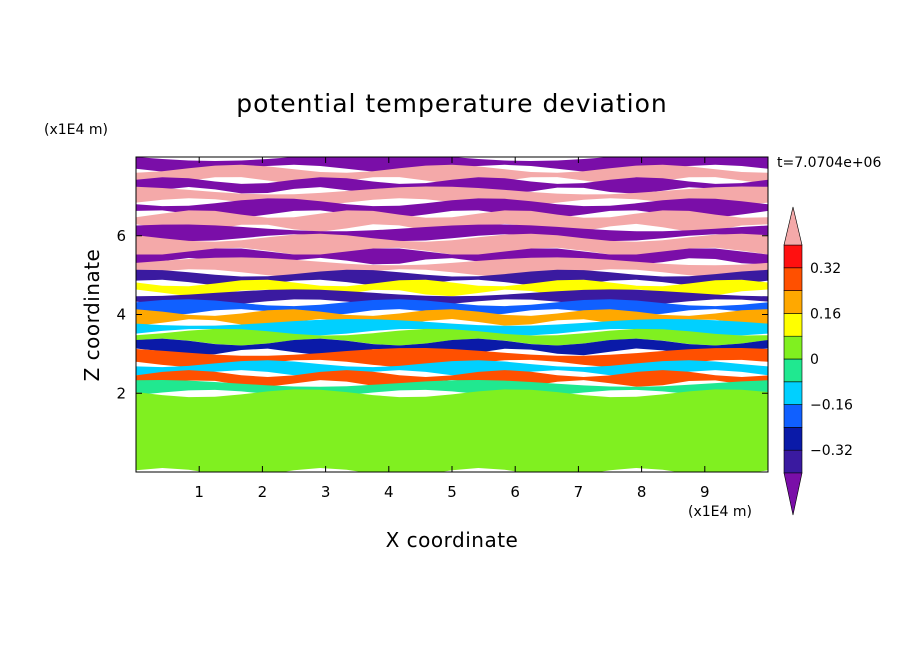  I want to click on colorbar-tick-label: 0.16, so click(825, 314).